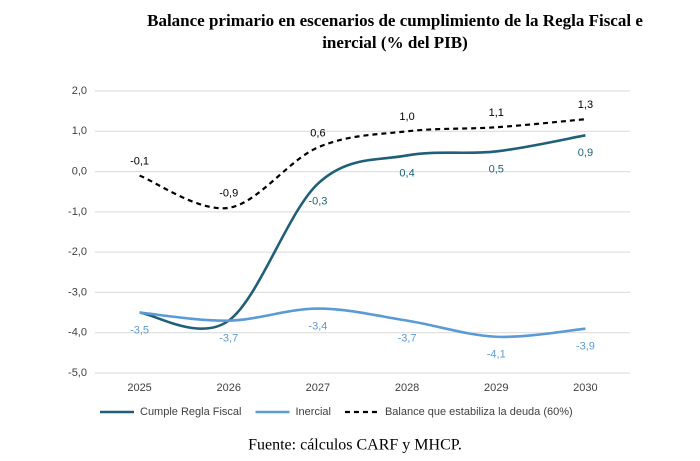  What do you see at coordinates (229, 388) in the screenshot?
I see `x-tick-label: 2026` at bounding box center [229, 388].